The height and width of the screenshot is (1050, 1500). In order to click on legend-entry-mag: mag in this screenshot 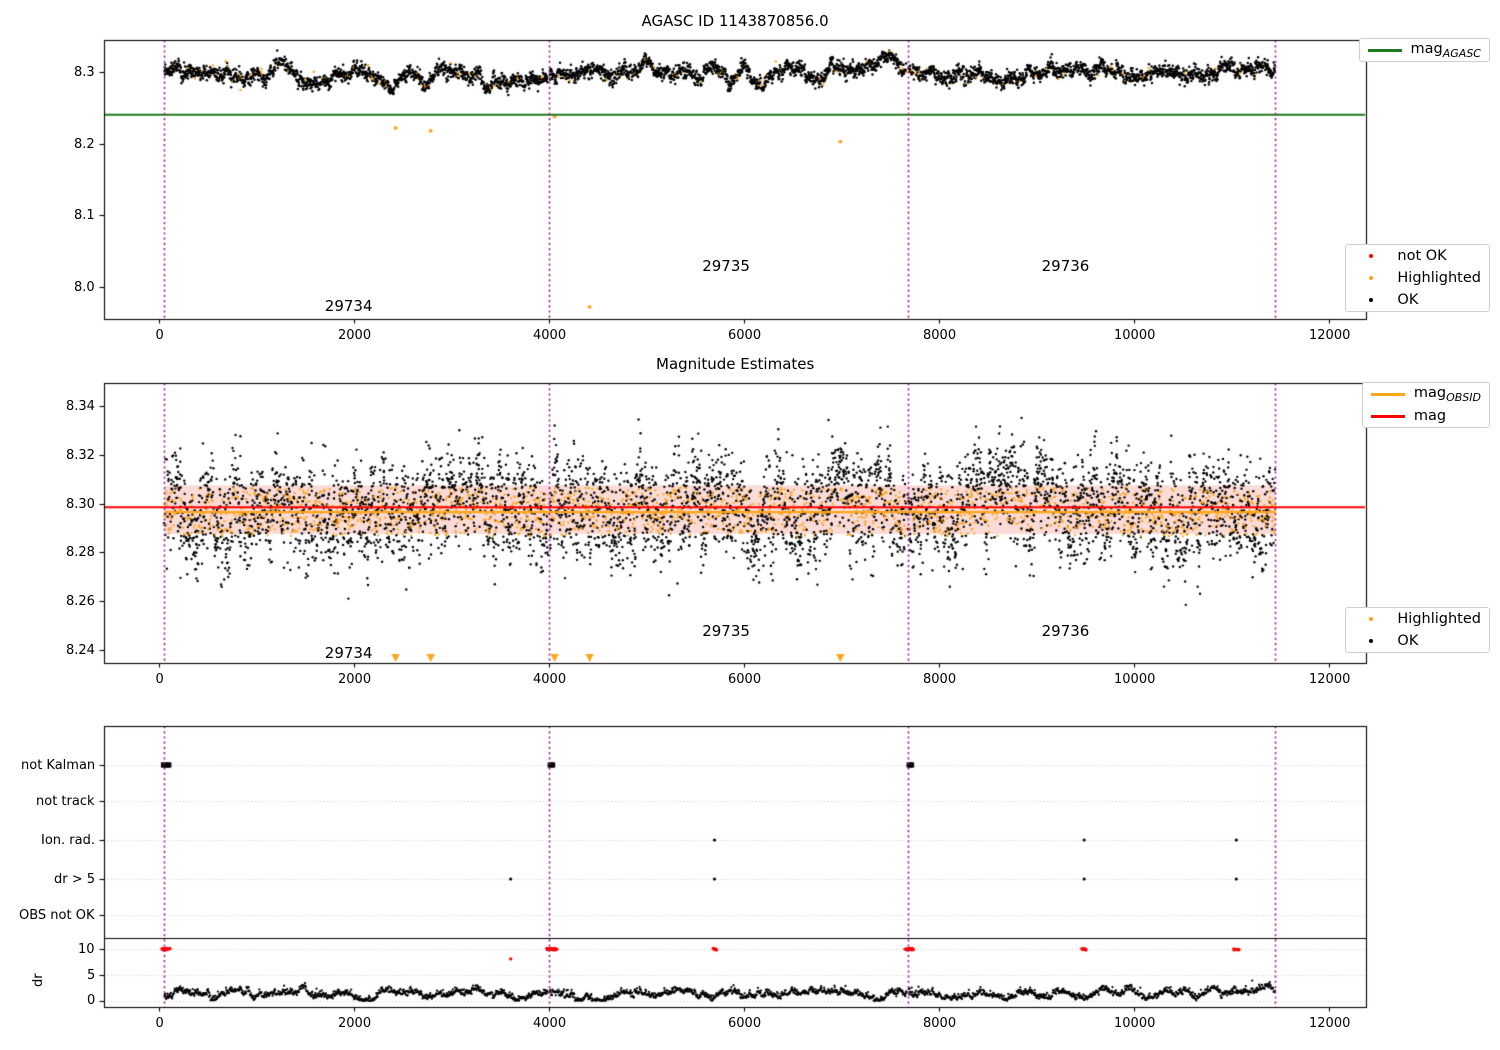, I will do `click(1426, 416)`.